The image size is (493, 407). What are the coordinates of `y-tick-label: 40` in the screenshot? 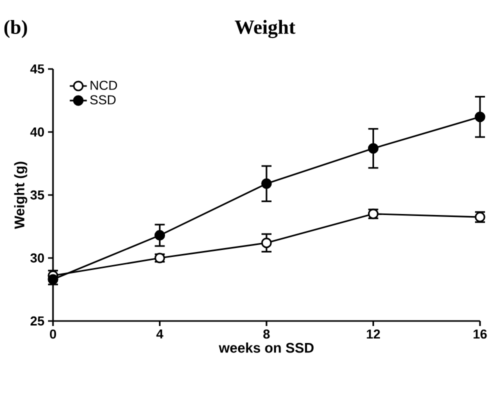 It's located at (37, 132).